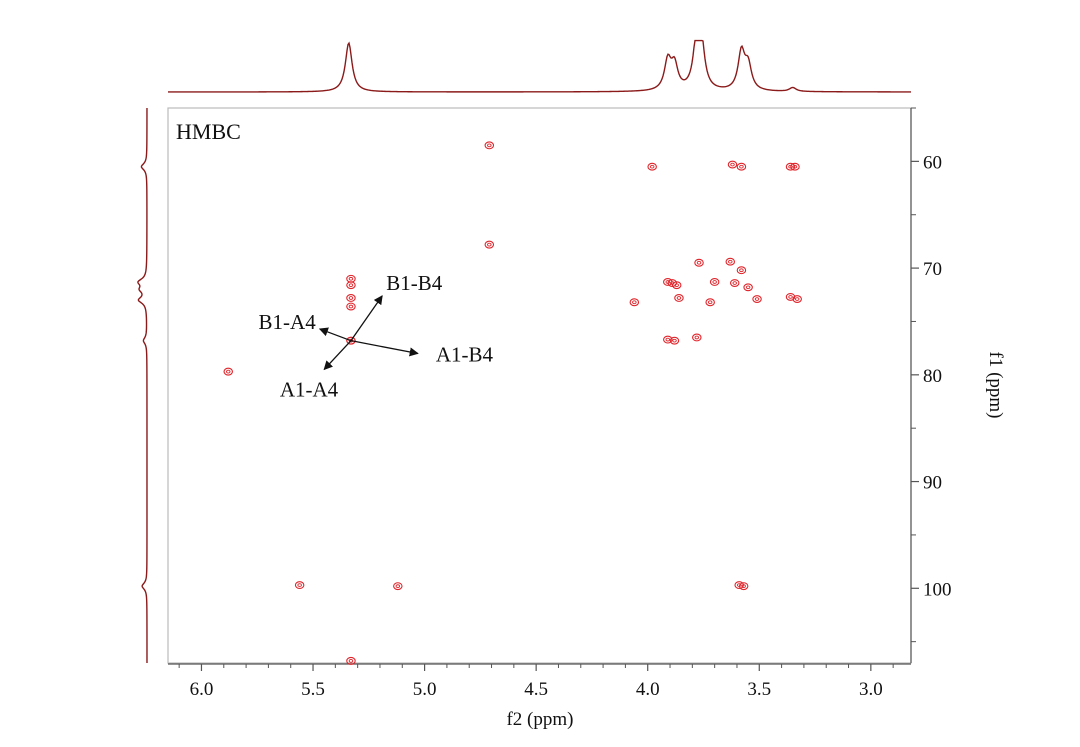 This screenshot has width=1080, height=747. I want to click on x-tick-label: 6.0, so click(202, 689).